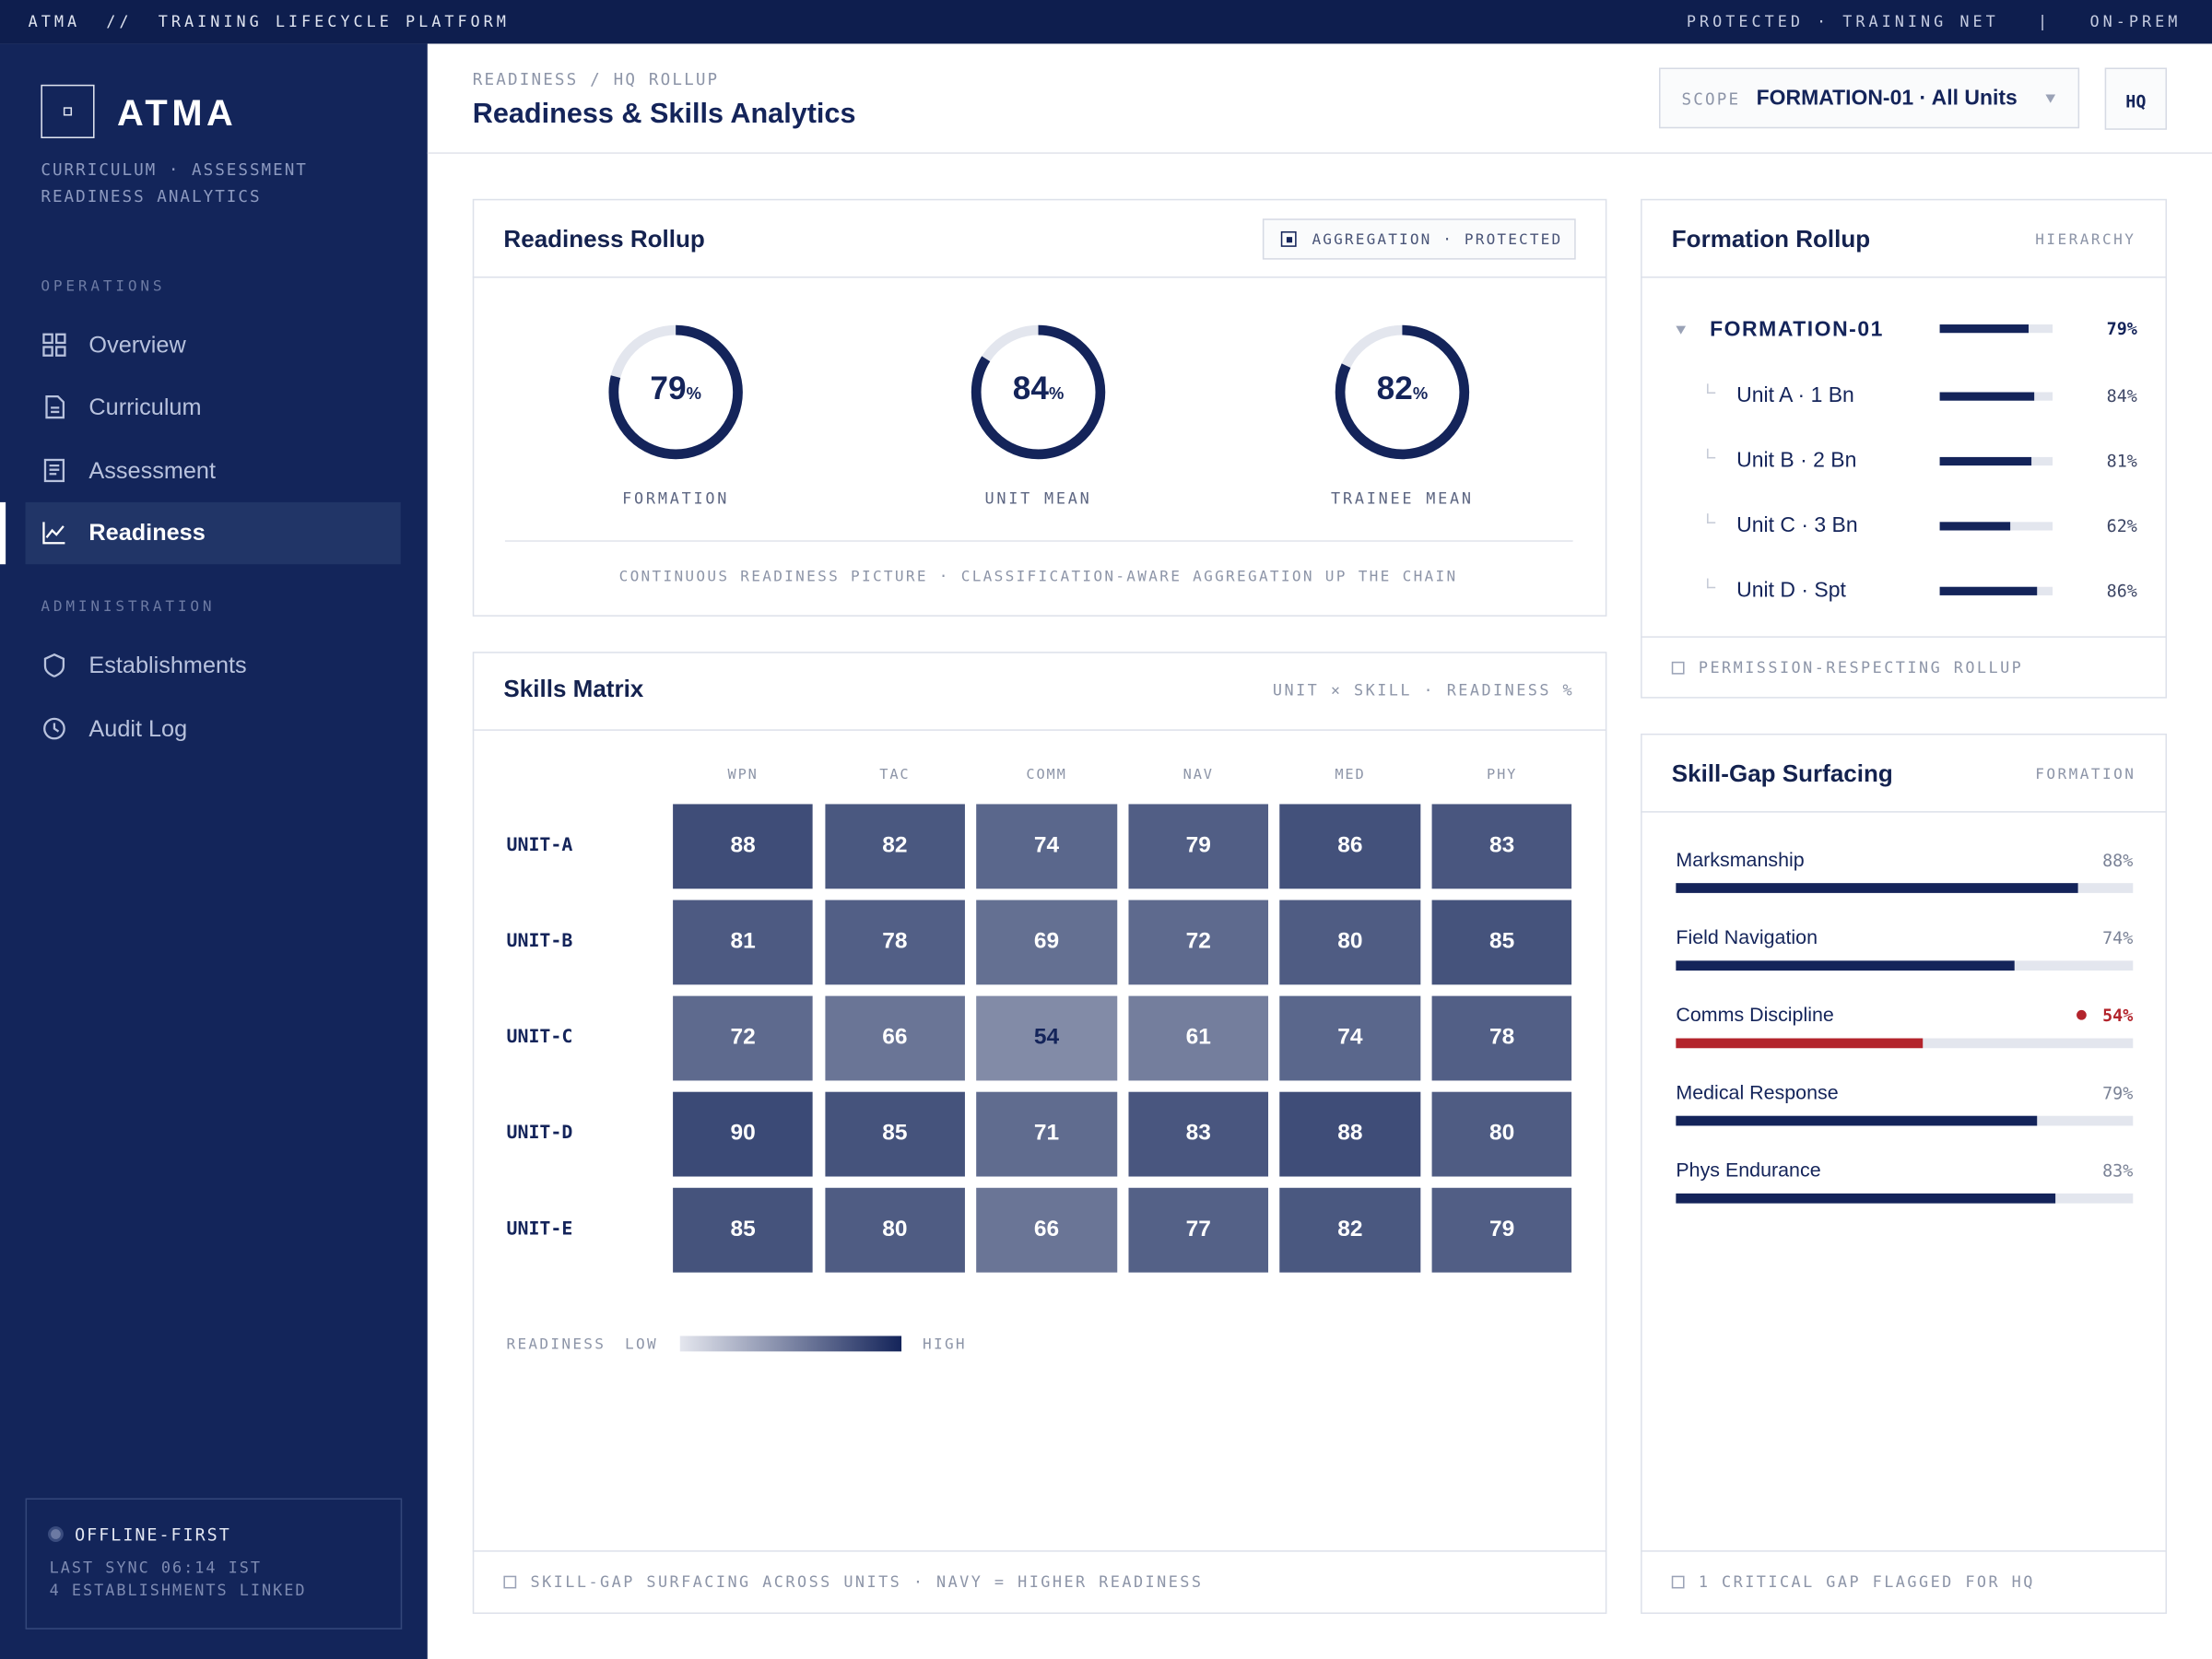 The width and height of the screenshot is (2212, 1659). I want to click on heat-cell: 78, so click(1501, 1038).